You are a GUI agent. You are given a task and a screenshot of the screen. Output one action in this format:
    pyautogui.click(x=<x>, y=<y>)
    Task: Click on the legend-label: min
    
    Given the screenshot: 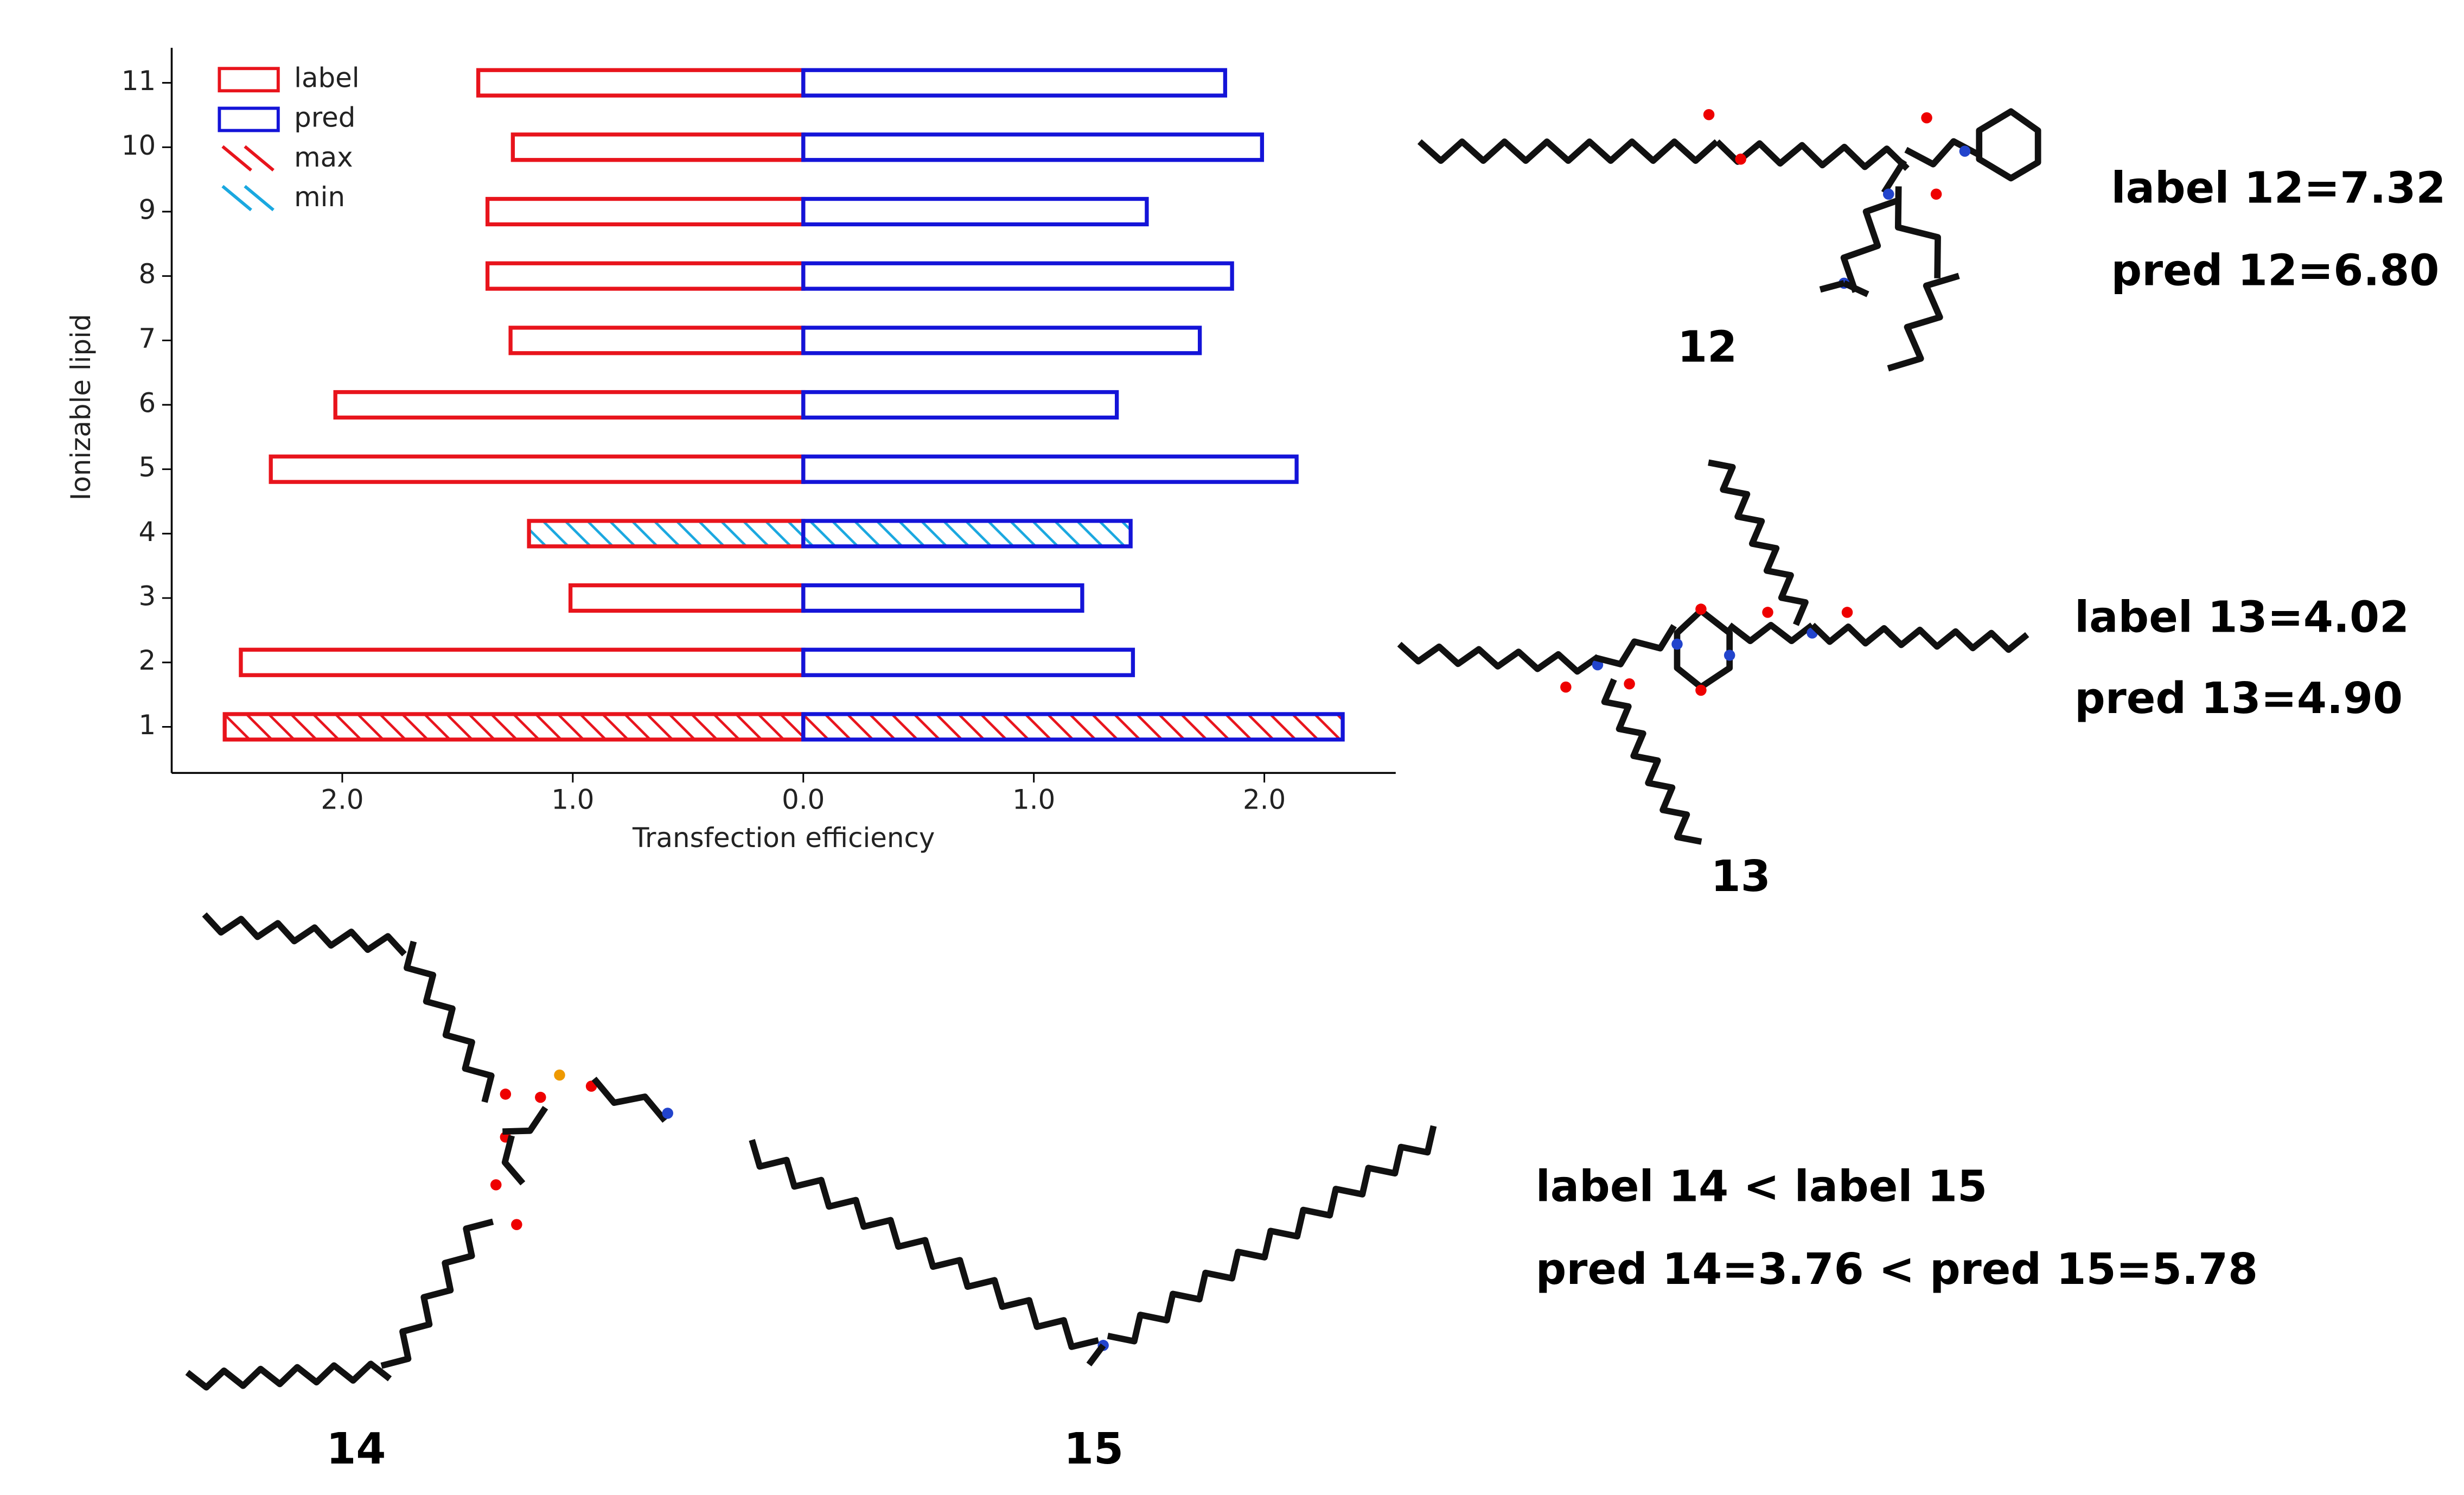 What is the action you would take?
    pyautogui.click(x=319, y=197)
    